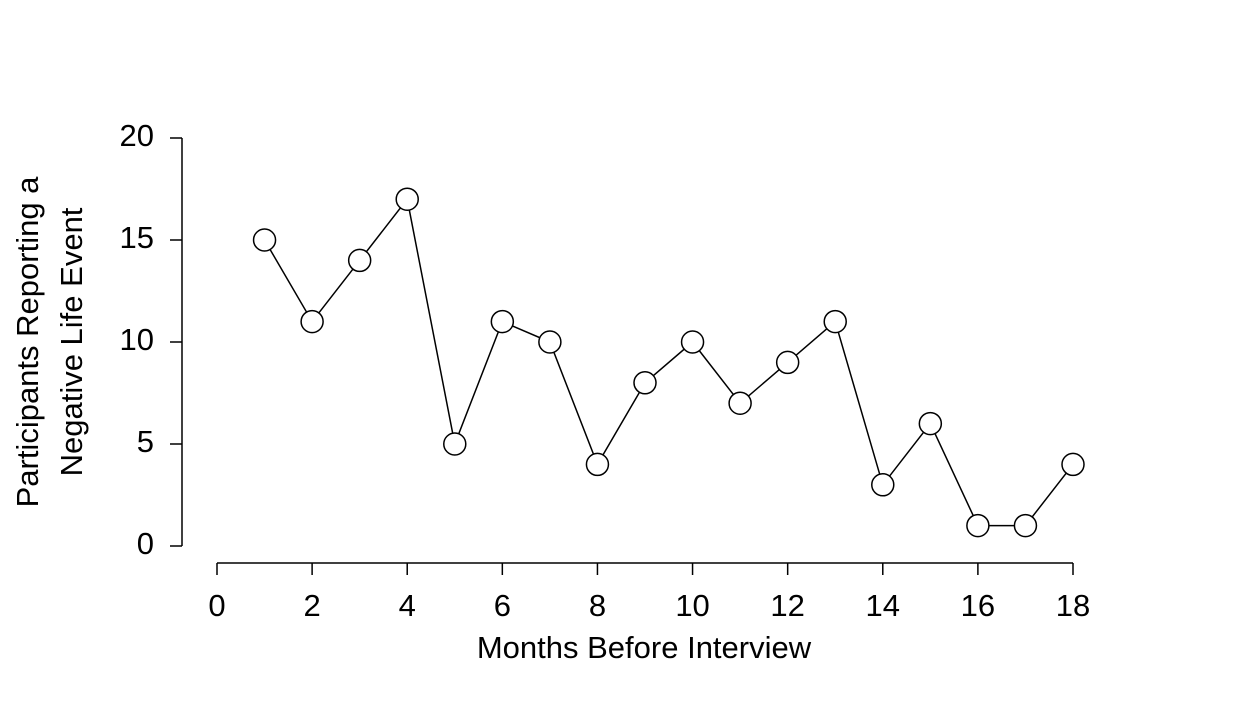 This screenshot has height=716, width=1260. Describe the element at coordinates (883, 605) in the screenshot. I see `x-tick-label: 14` at that location.